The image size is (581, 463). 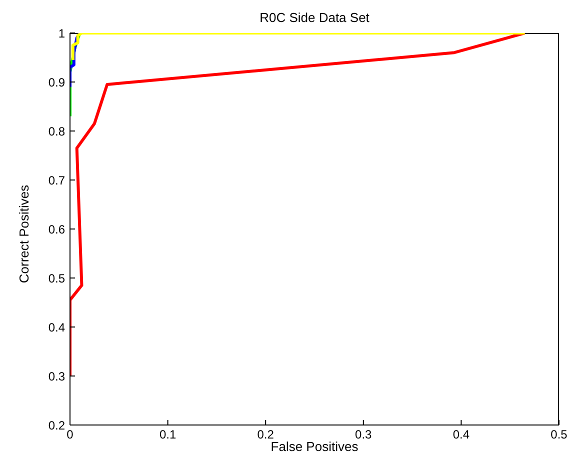 What do you see at coordinates (57, 82) in the screenshot?
I see `y-tick-label: 0.9` at bounding box center [57, 82].